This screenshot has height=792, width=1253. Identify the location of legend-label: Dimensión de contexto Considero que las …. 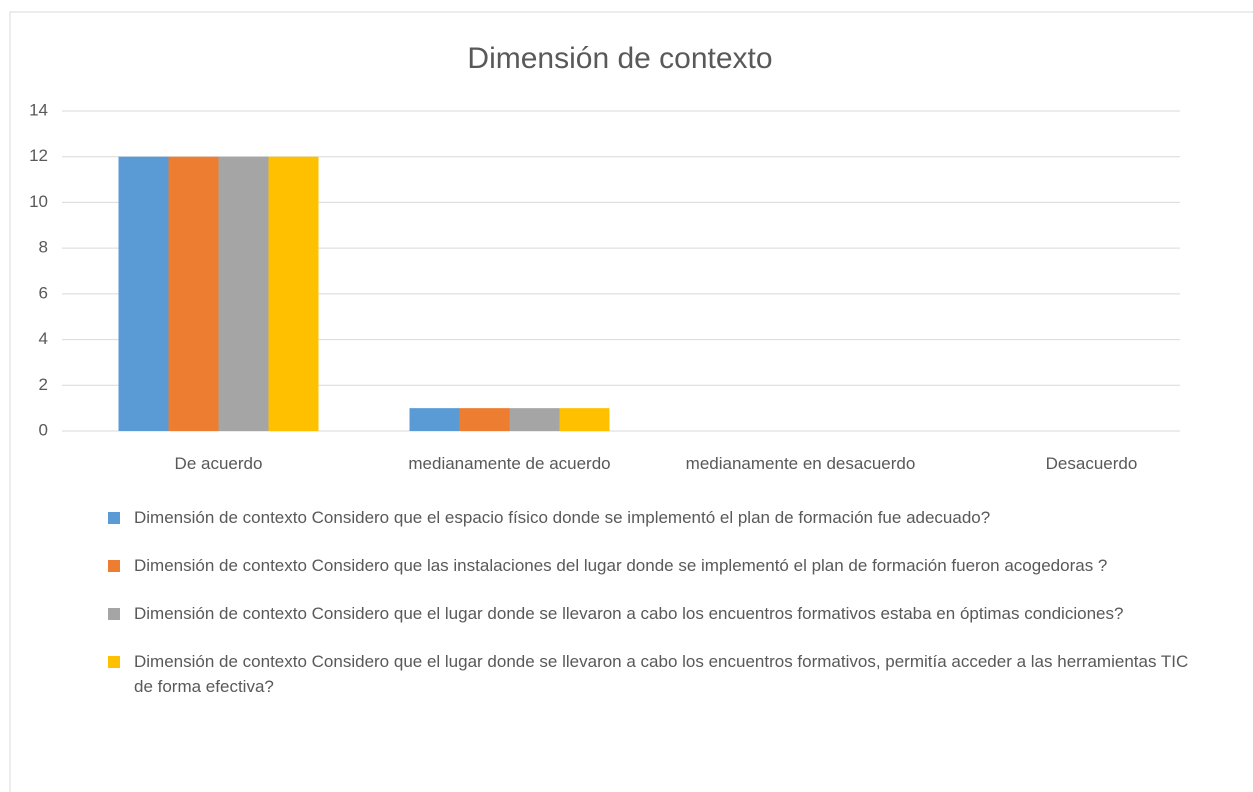
(621, 565).